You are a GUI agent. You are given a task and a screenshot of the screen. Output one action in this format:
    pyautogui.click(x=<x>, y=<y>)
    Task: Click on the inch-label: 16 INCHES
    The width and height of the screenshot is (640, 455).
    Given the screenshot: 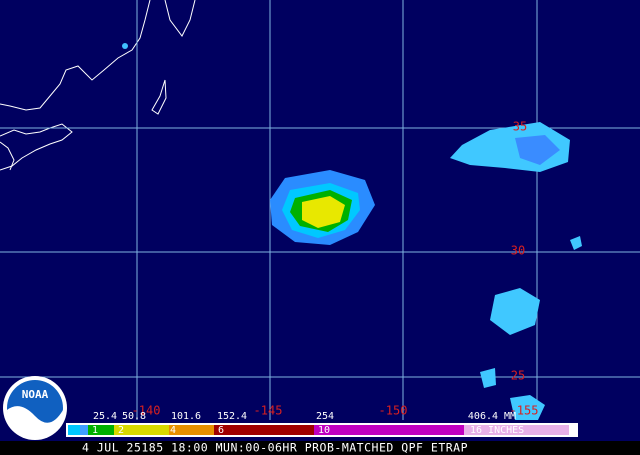 What is the action you would take?
    pyautogui.click(x=497, y=430)
    